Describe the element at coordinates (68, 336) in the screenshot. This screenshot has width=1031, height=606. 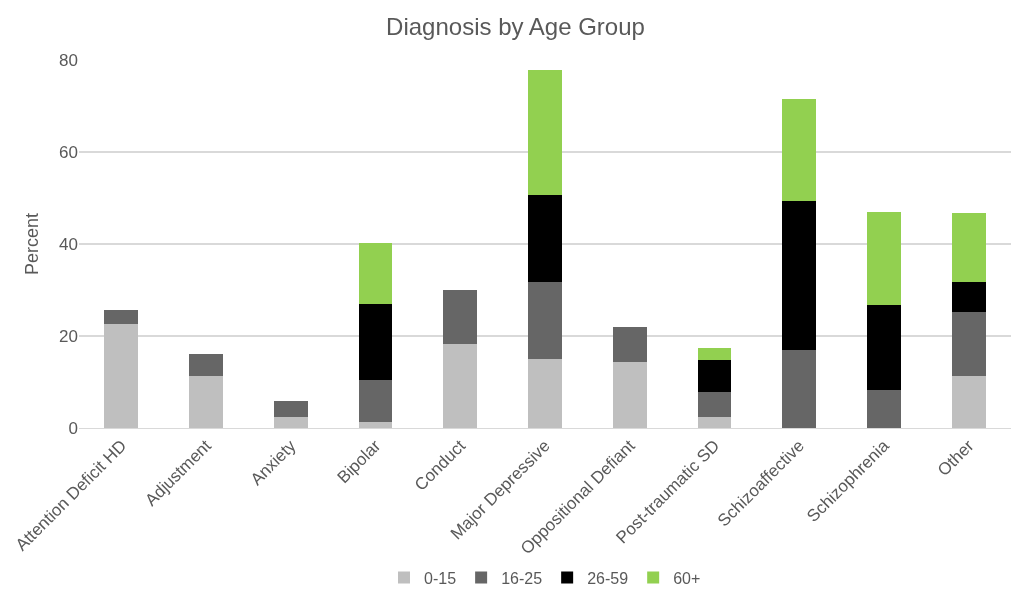
I see `y-tick-label: 20` at that location.